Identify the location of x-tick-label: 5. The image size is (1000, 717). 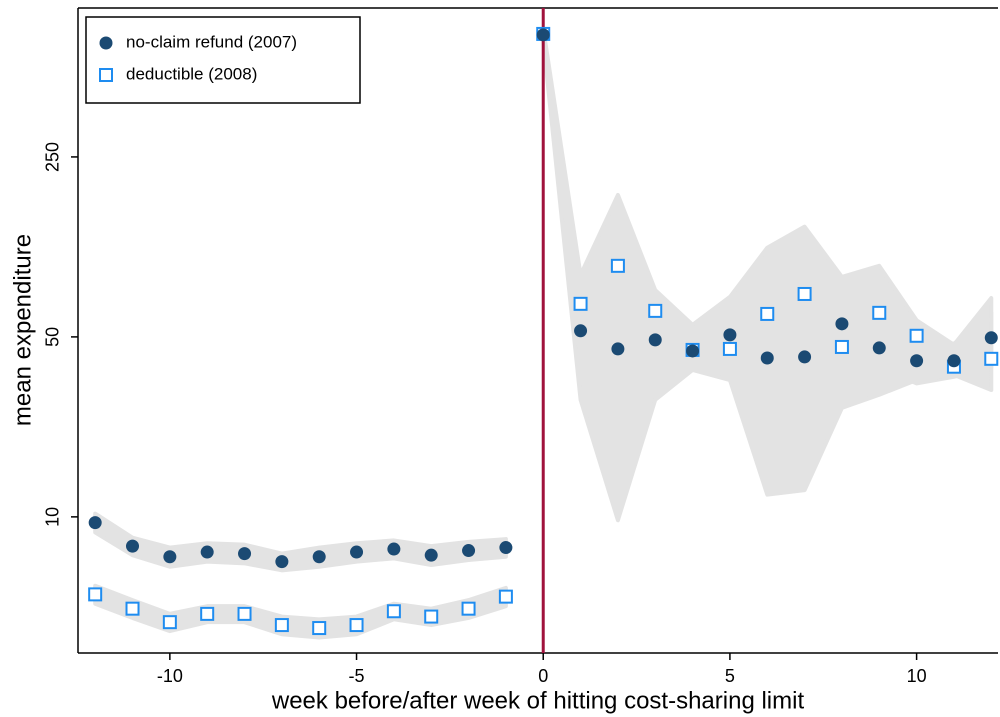
(730, 676).